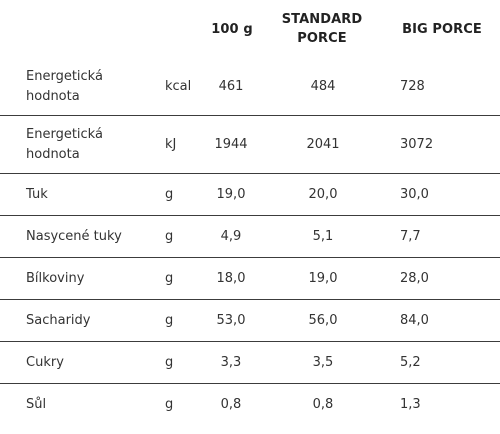  Describe the element at coordinates (171, 144) in the screenshot. I see `nutrient-unit: kJ` at that location.